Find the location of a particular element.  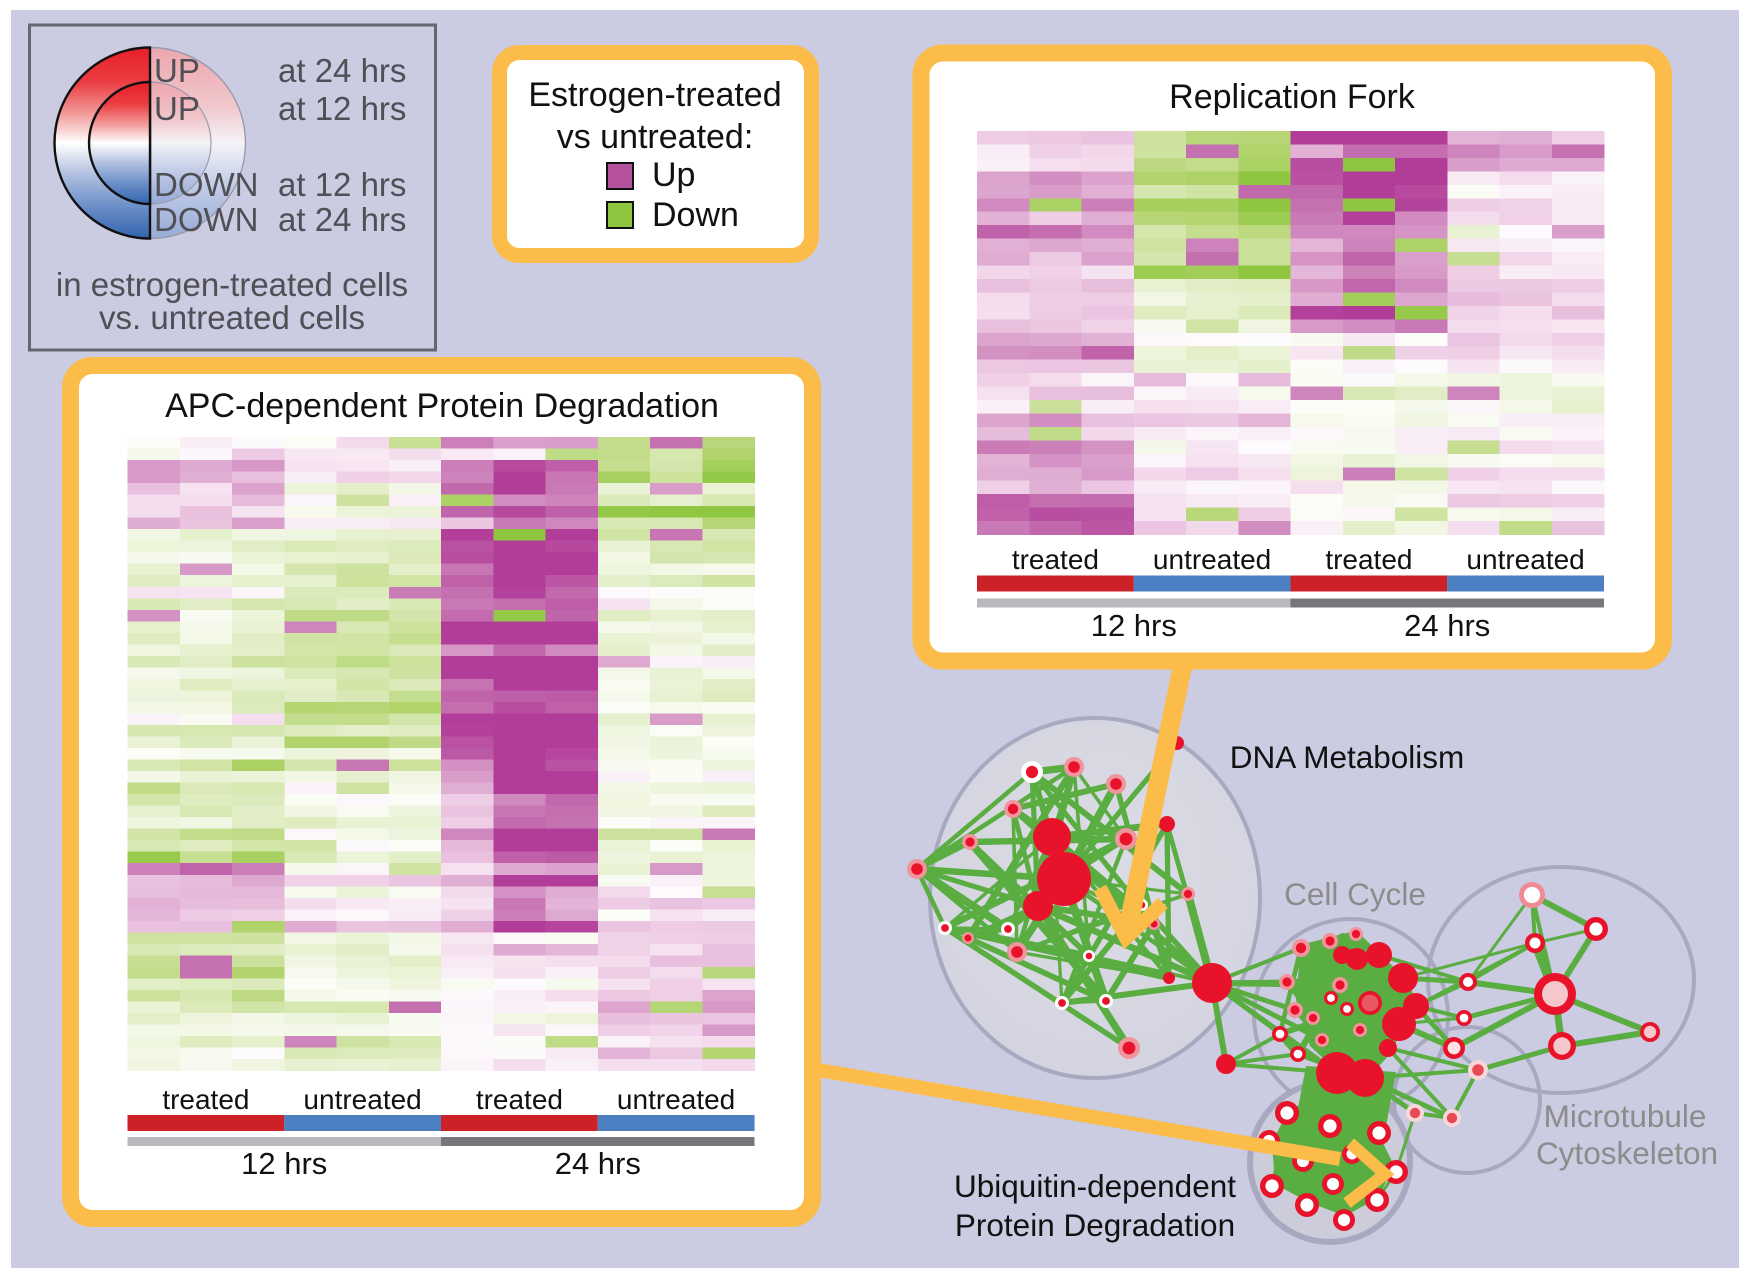

svg-text: vs. untreated cells is located at coordinates (232, 317).